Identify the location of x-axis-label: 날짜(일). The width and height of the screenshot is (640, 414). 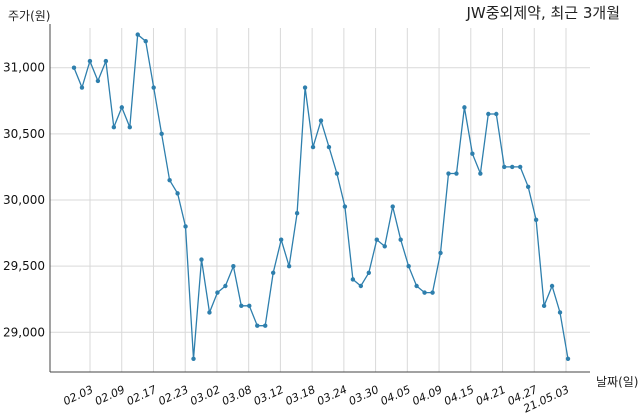
(617, 382).